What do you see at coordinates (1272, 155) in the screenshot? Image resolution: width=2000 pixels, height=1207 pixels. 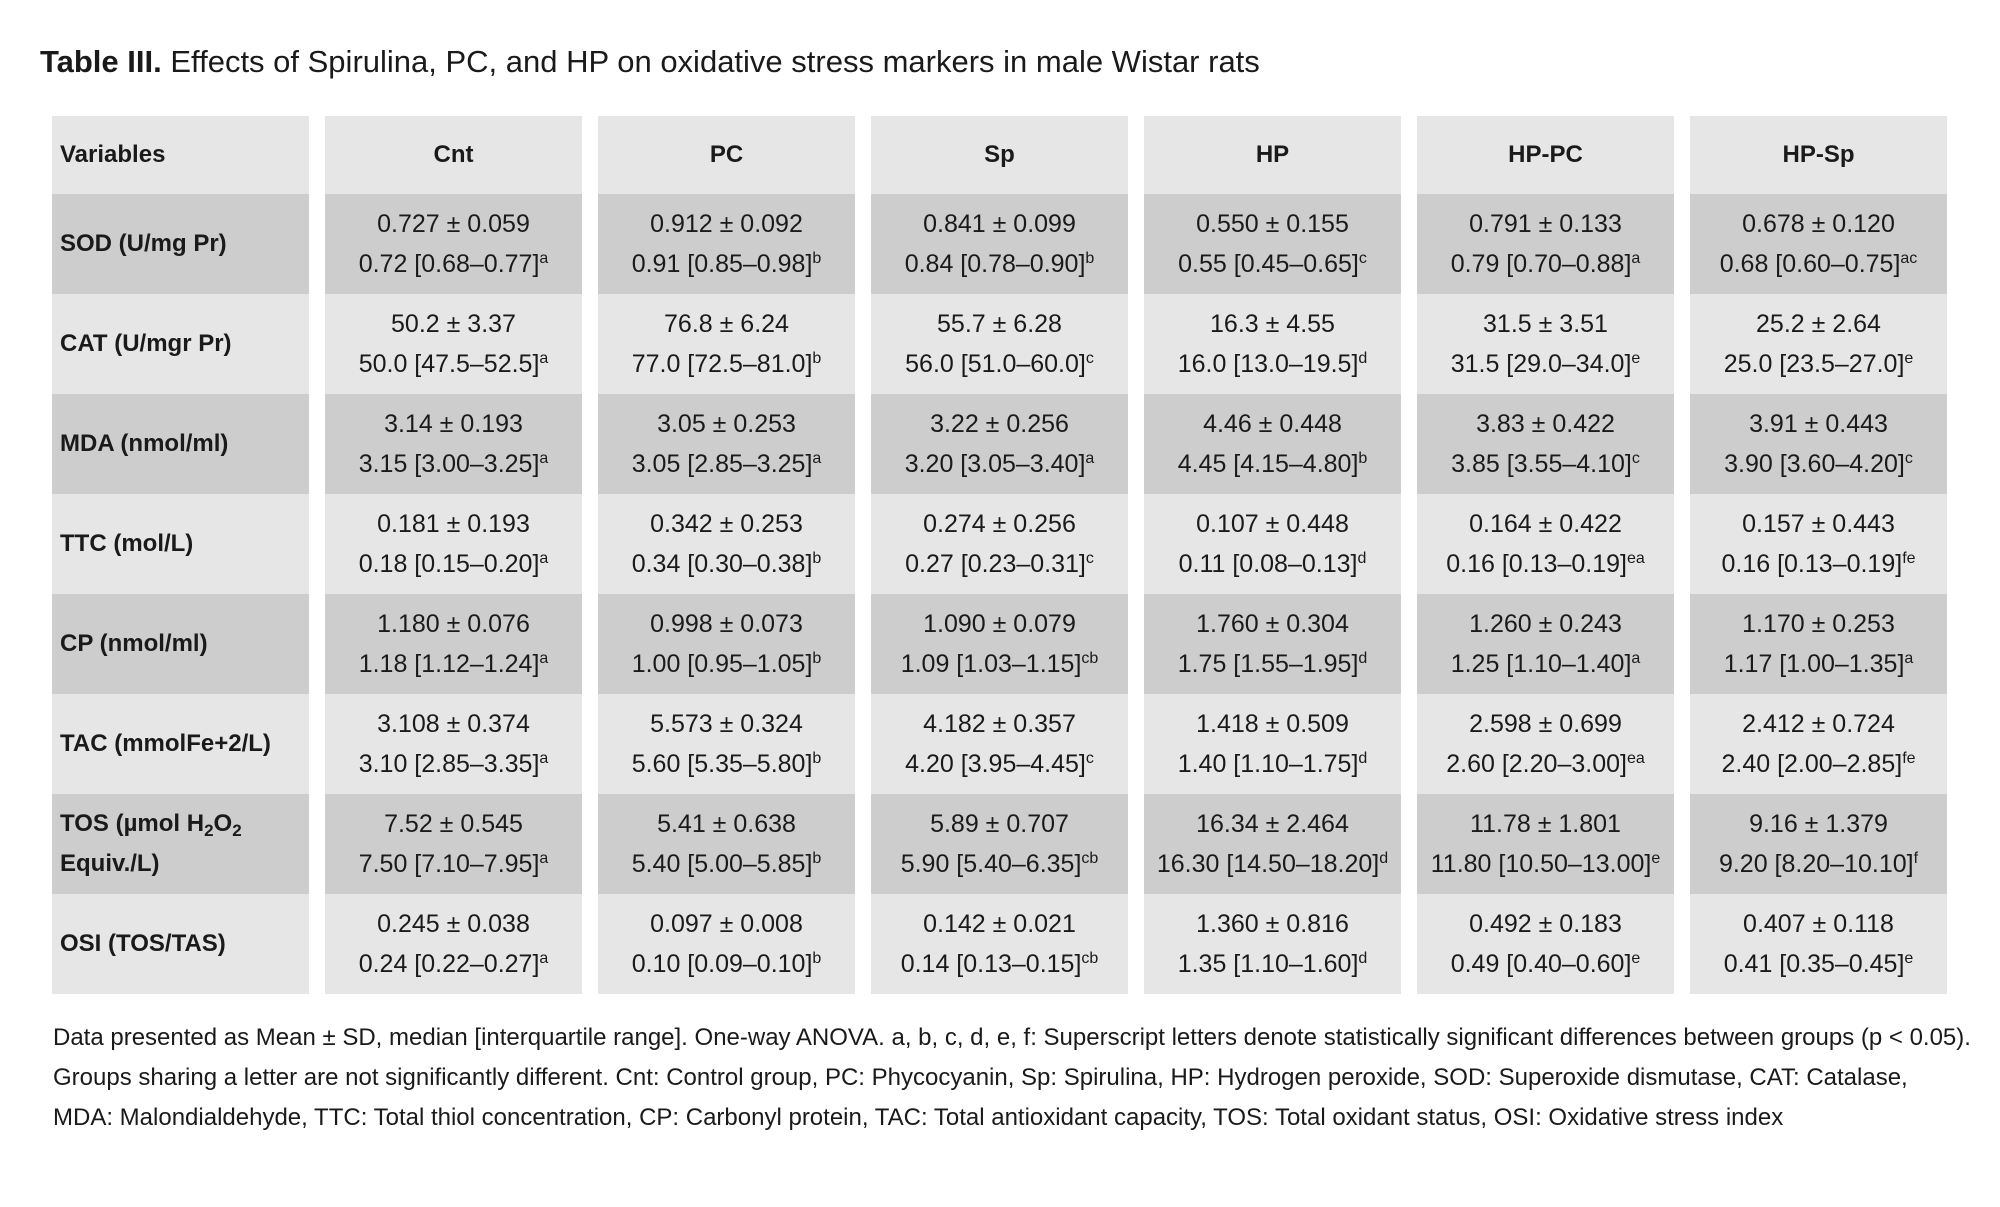 I see `column-header-hp: HP` at bounding box center [1272, 155].